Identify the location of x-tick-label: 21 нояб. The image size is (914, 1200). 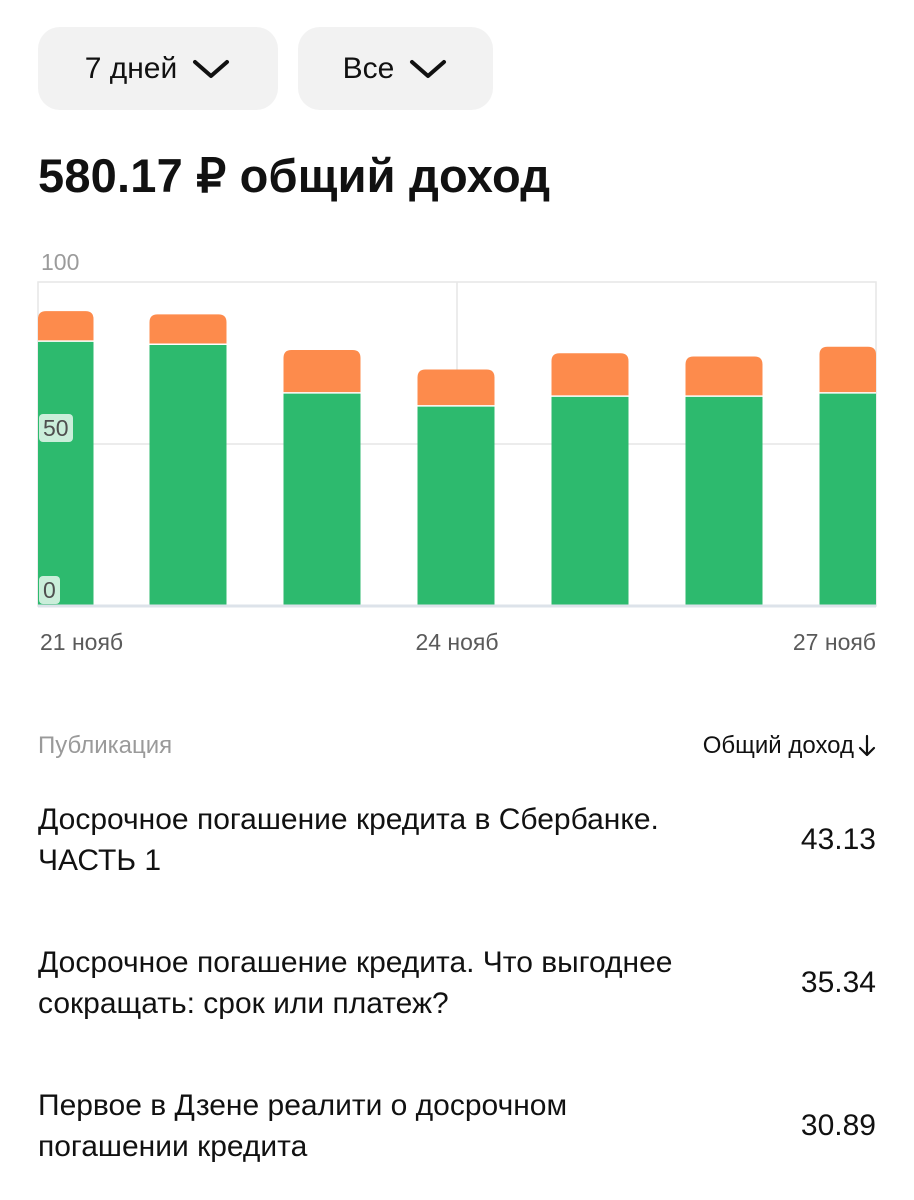
(81, 642).